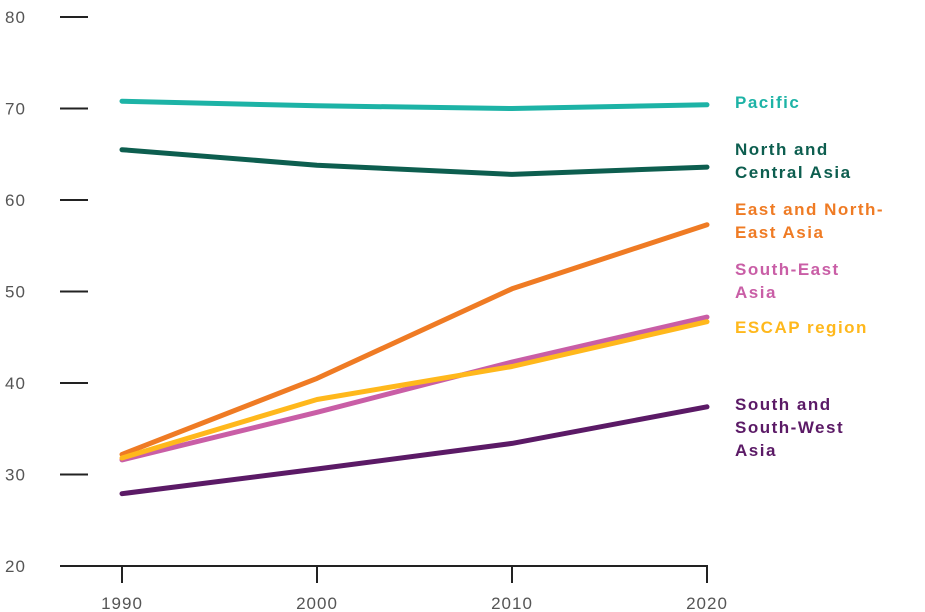 The height and width of the screenshot is (612, 925). Describe the element at coordinates (707, 603) in the screenshot. I see `x-tick-label: 2020` at that location.